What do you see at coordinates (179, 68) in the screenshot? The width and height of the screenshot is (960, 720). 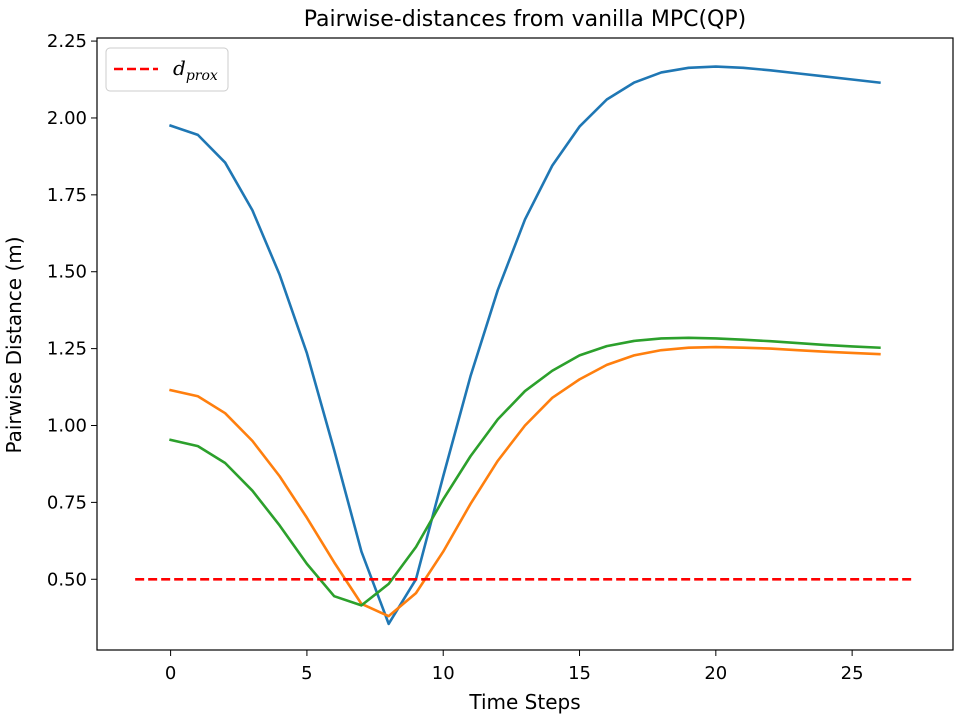 I see `legend-label-base: d` at bounding box center [179, 68].